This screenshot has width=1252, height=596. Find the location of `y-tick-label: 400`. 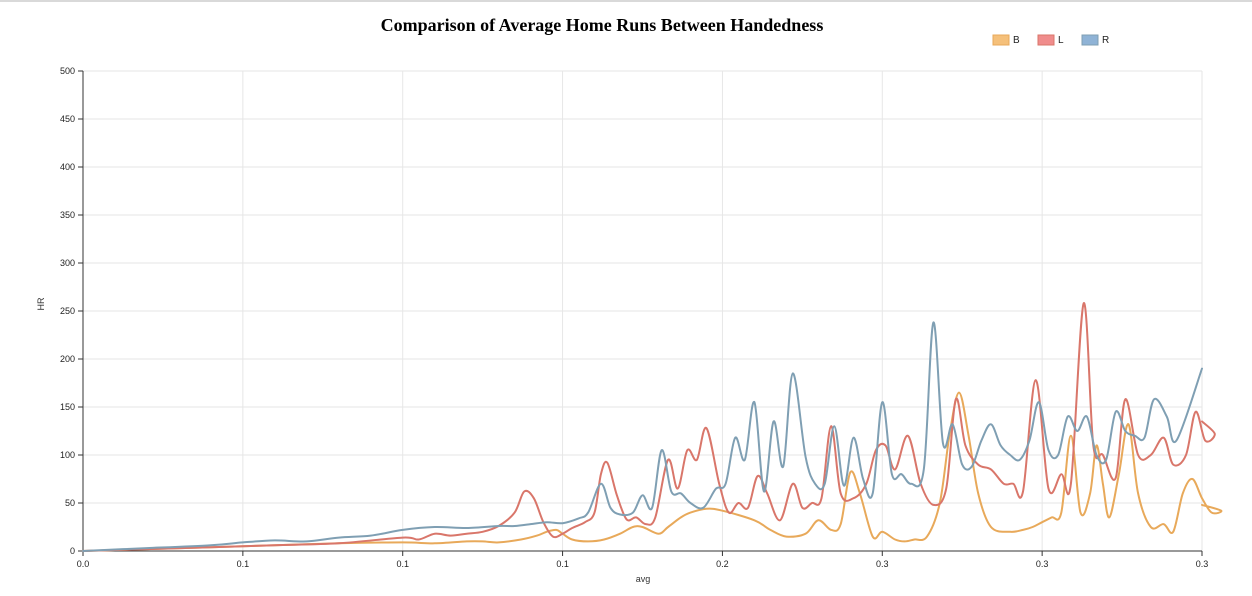

y-tick-label: 400 is located at coordinates (67, 167).